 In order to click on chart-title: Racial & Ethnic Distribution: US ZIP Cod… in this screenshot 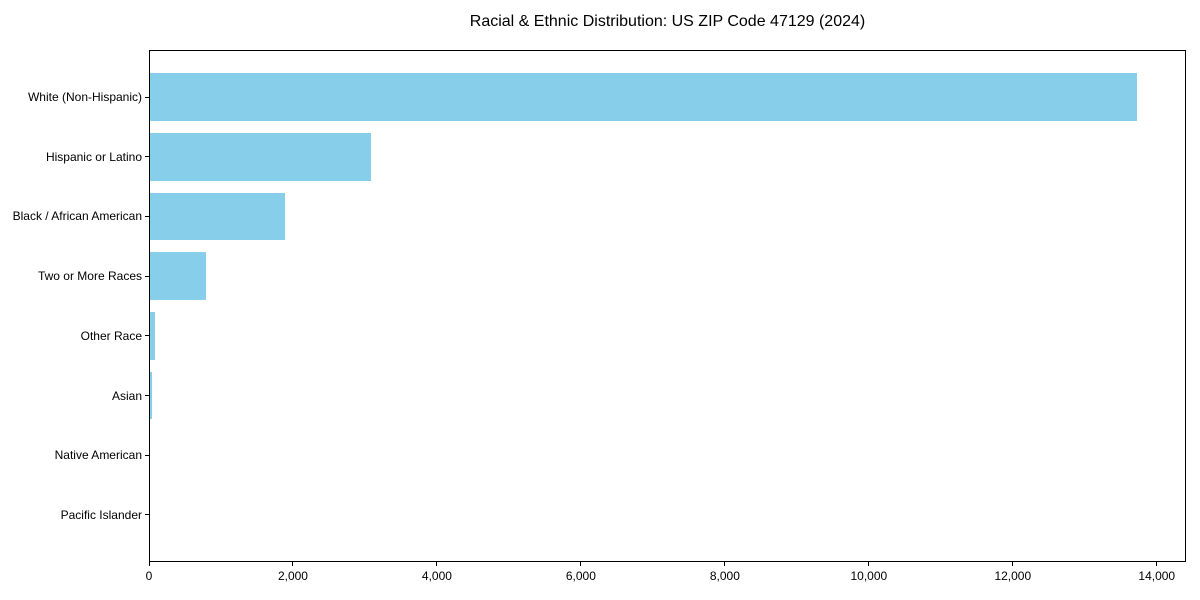, I will do `click(667, 21)`.